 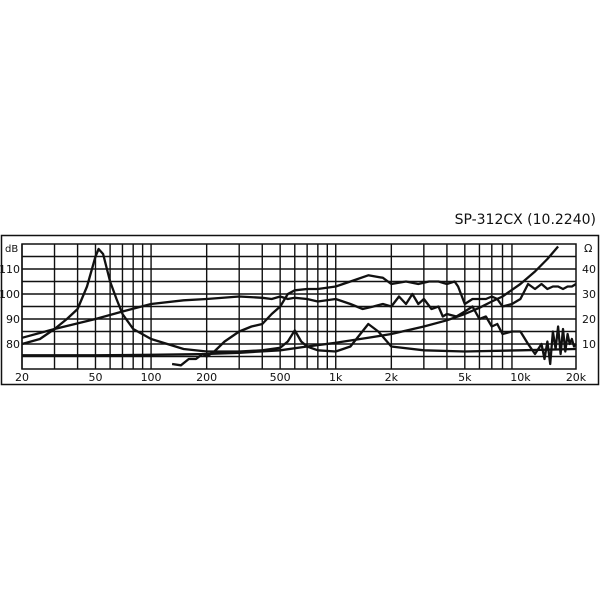 What do you see at coordinates (589, 294) in the screenshot?
I see `y2-tick-label: 30` at bounding box center [589, 294].